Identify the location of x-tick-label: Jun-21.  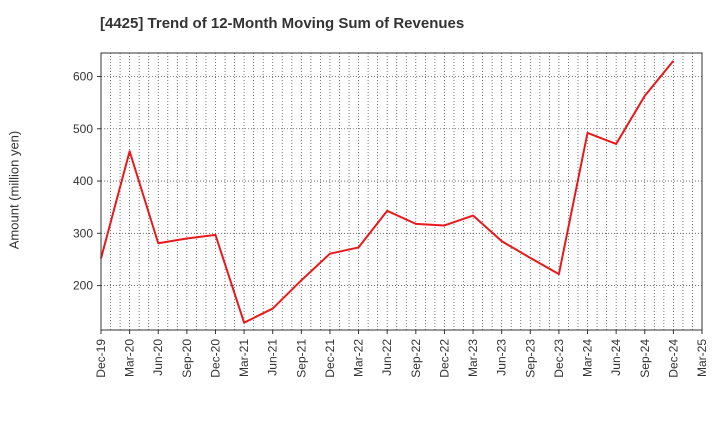
(273, 357).